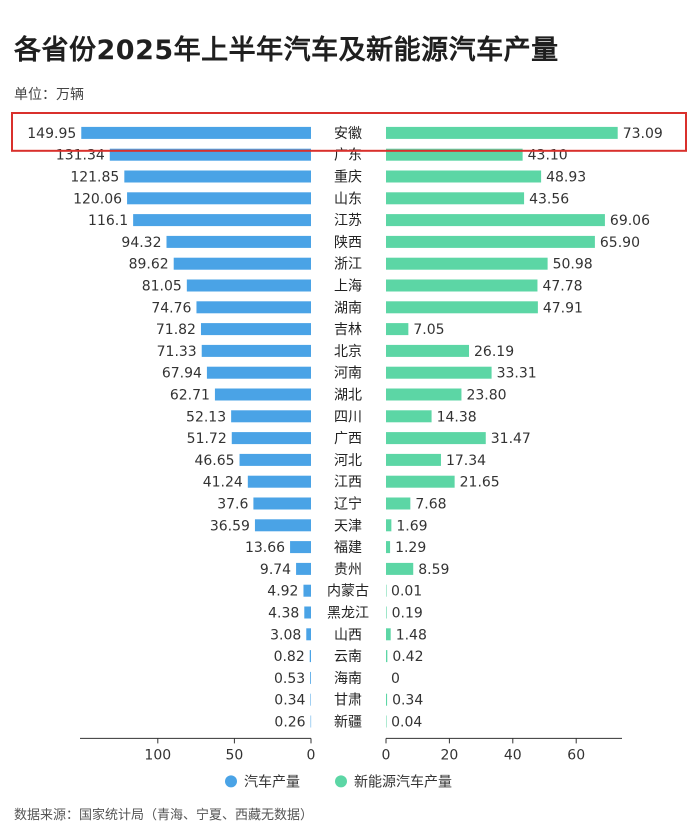 Image resolution: width=693 pixels, height=824 pixels. What do you see at coordinates (348, 287) in the screenshot?
I see `province-label-7: 上海` at bounding box center [348, 287].